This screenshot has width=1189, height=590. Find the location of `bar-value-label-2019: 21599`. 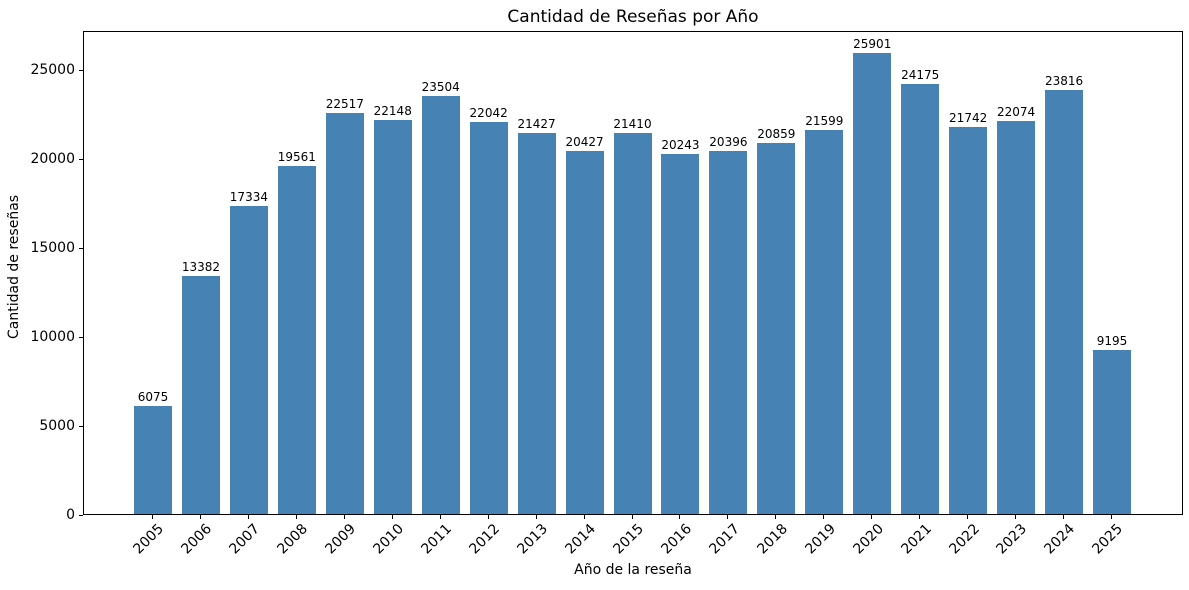

bar-value-label-2019: 21599 is located at coordinates (824, 120).